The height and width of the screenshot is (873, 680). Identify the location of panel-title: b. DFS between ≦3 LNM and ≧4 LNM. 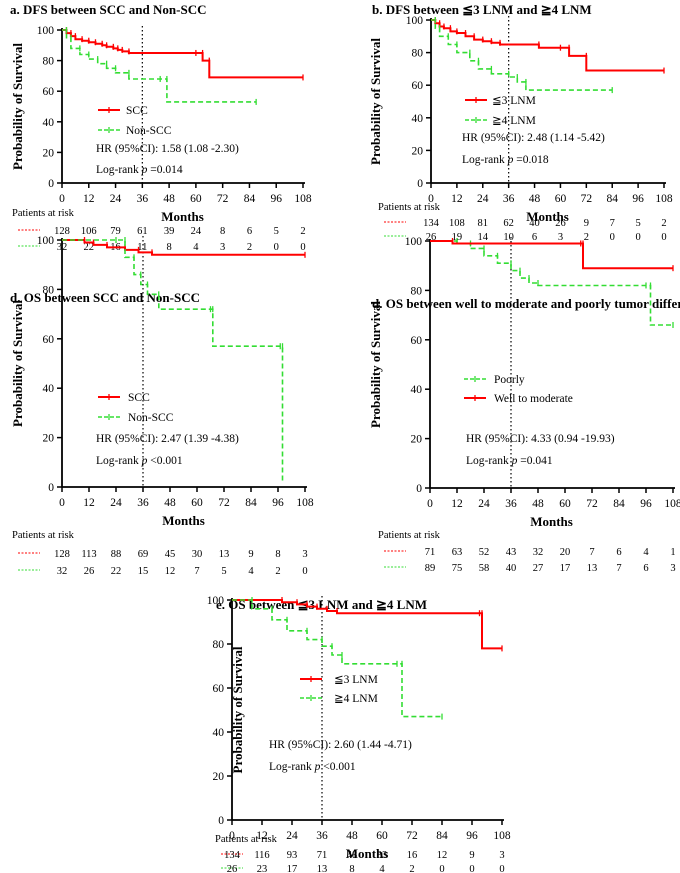
(482, 9).